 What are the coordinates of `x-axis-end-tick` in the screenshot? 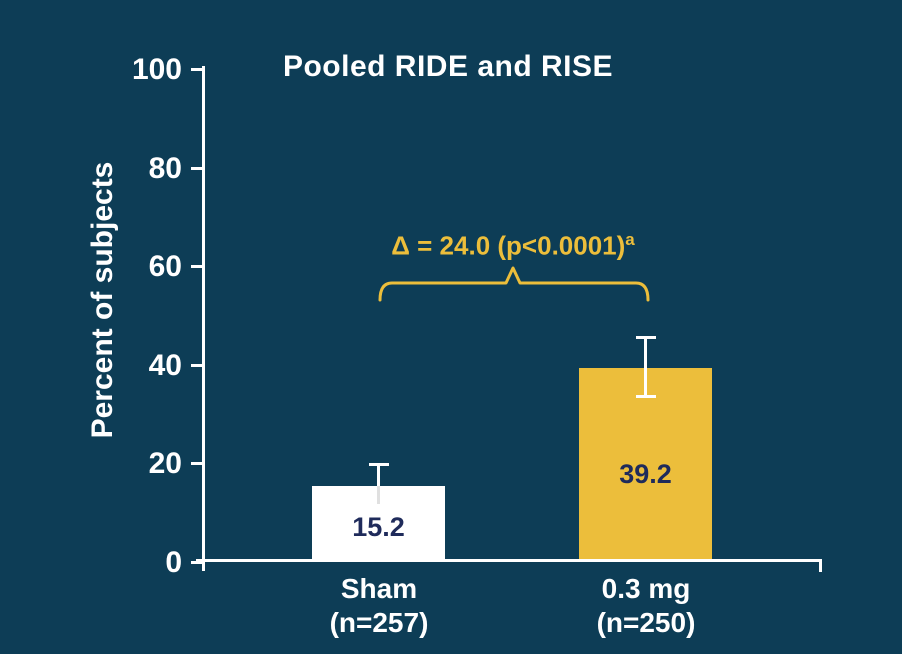 It's located at (820, 565).